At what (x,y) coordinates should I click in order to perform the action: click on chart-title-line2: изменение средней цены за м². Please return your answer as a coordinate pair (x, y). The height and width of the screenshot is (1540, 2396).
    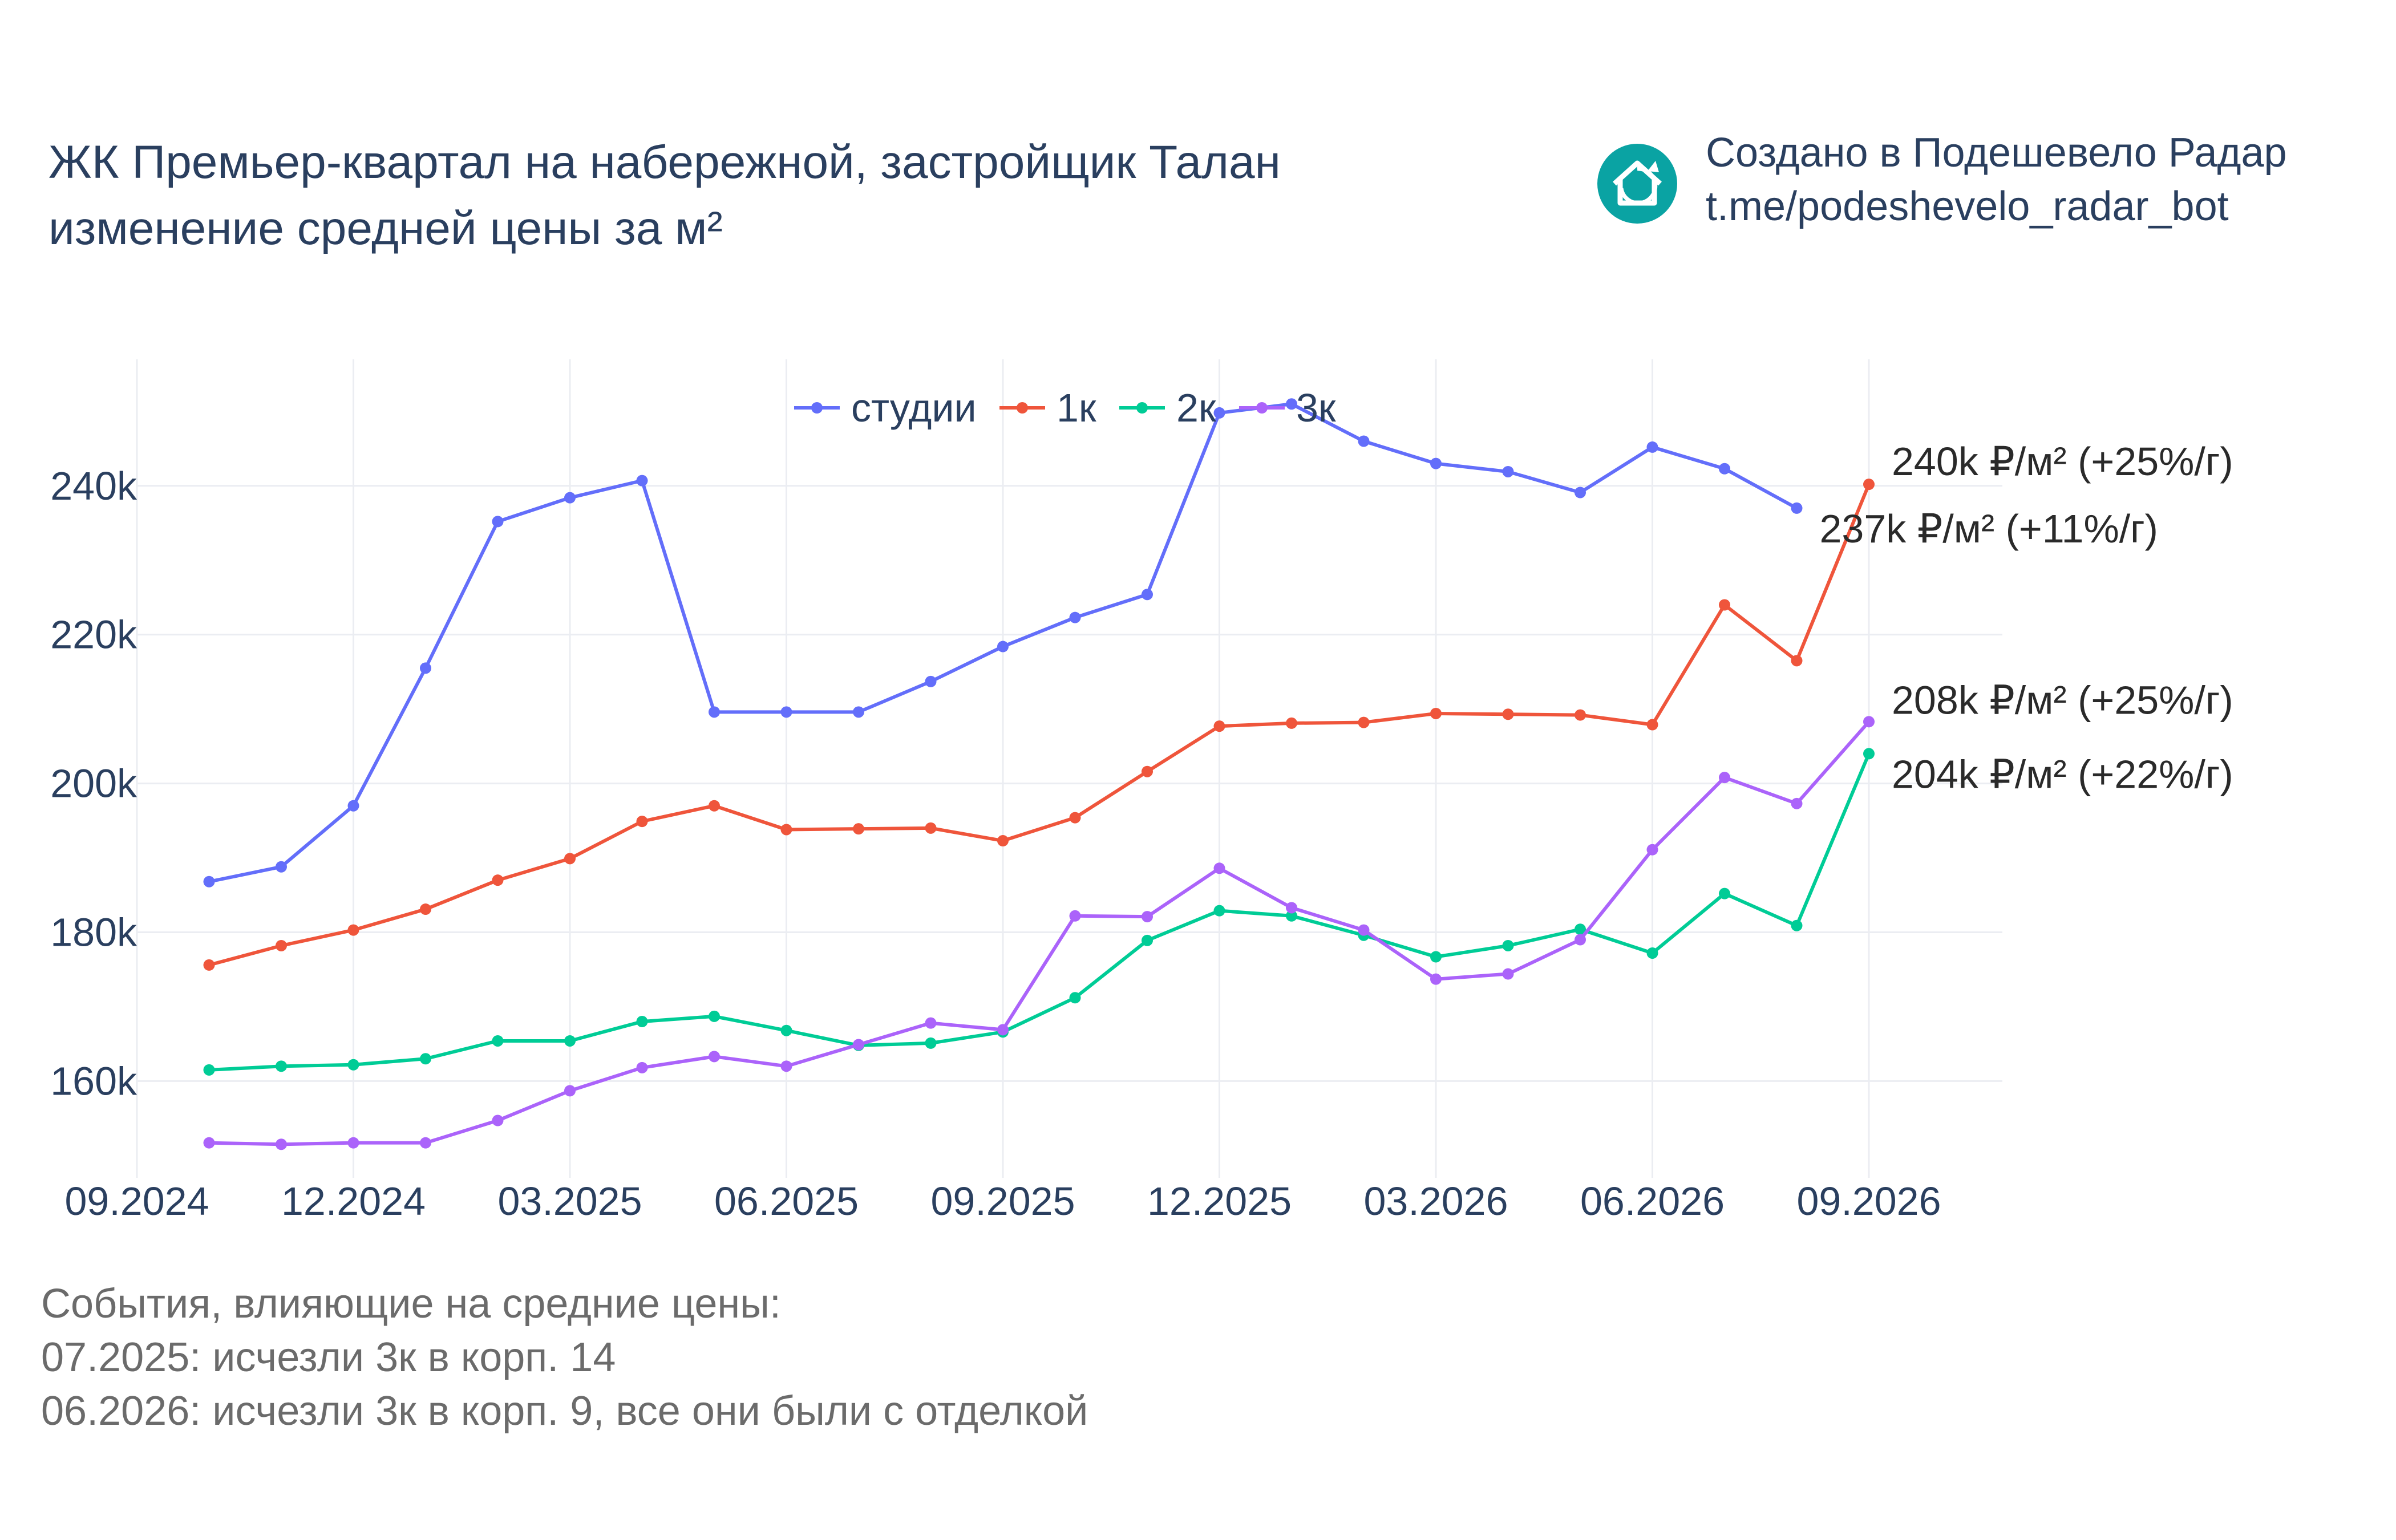
    Looking at the image, I should click on (385, 228).